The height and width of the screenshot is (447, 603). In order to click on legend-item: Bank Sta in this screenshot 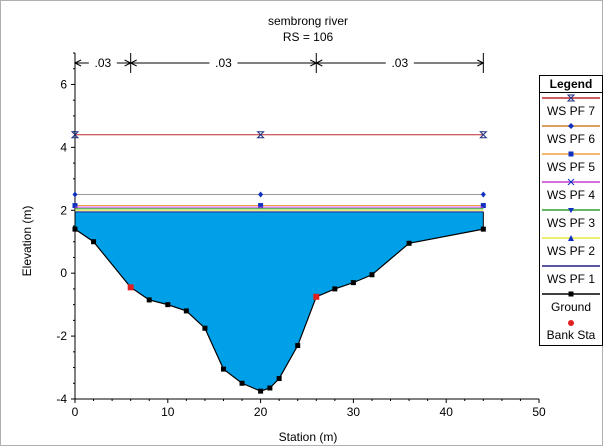, I will do `click(571, 331)`.